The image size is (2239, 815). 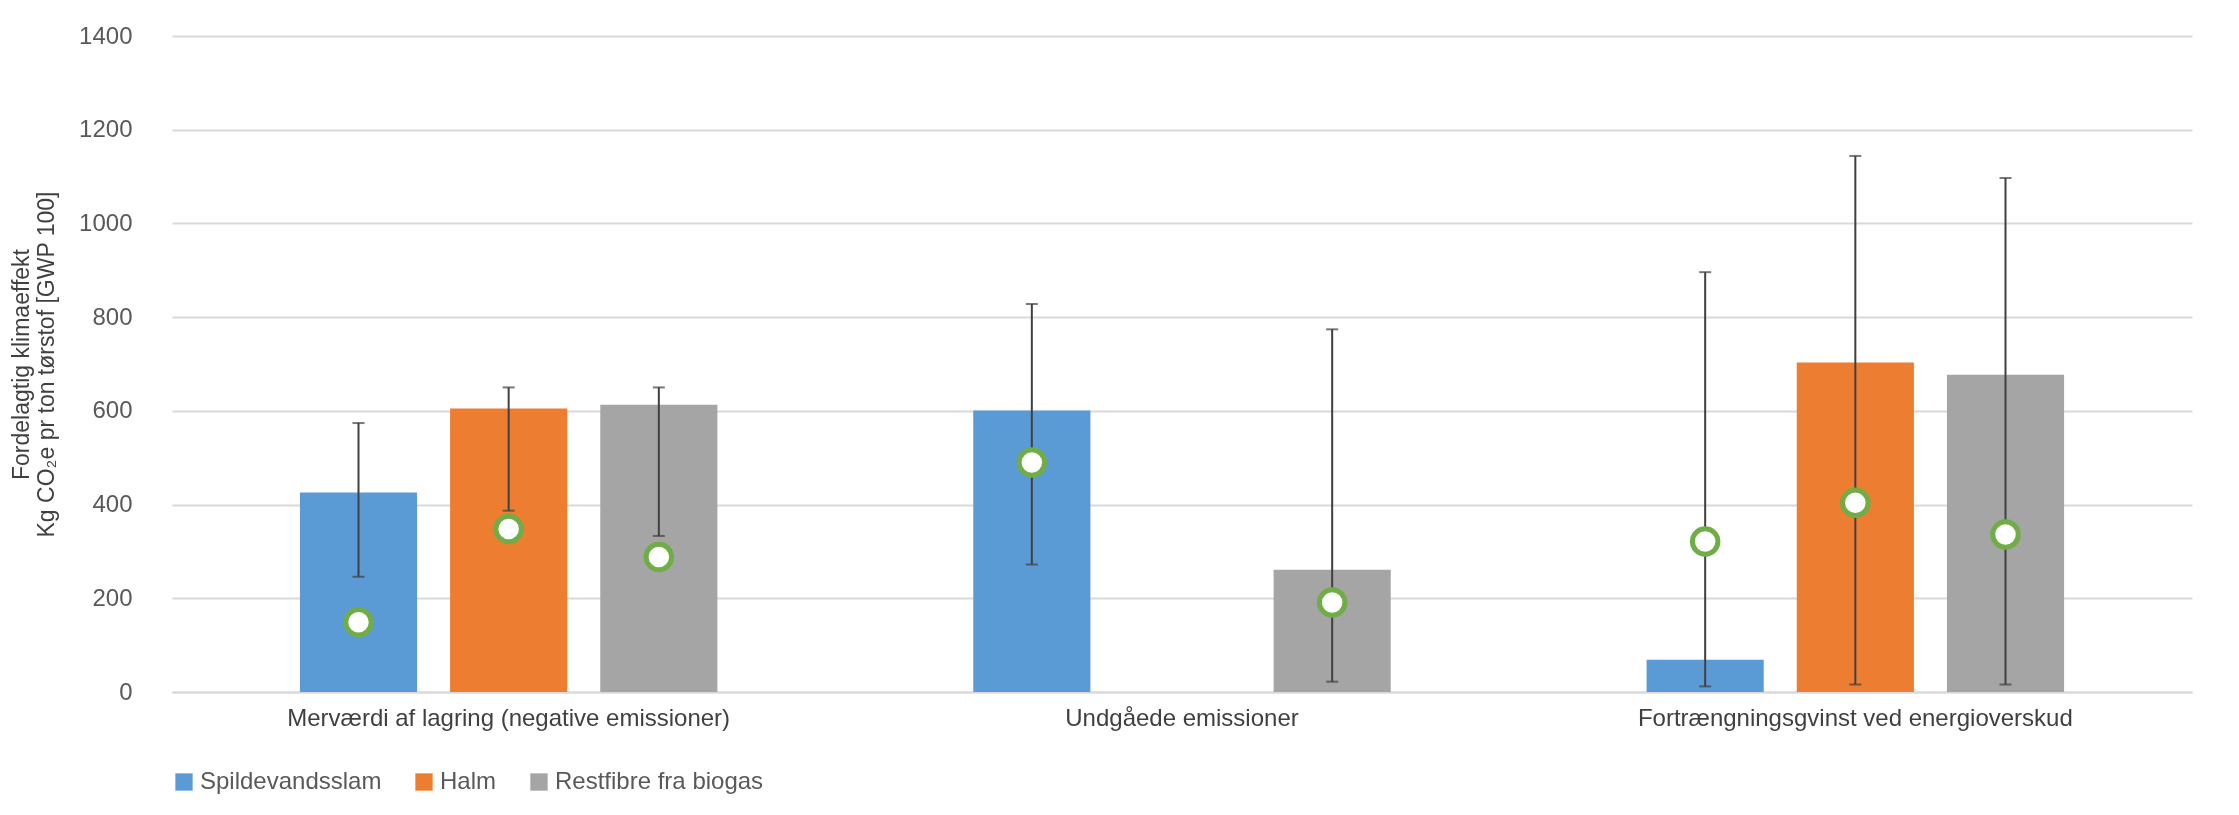 What do you see at coordinates (468, 780) in the screenshot?
I see `legend-label: Halm` at bounding box center [468, 780].